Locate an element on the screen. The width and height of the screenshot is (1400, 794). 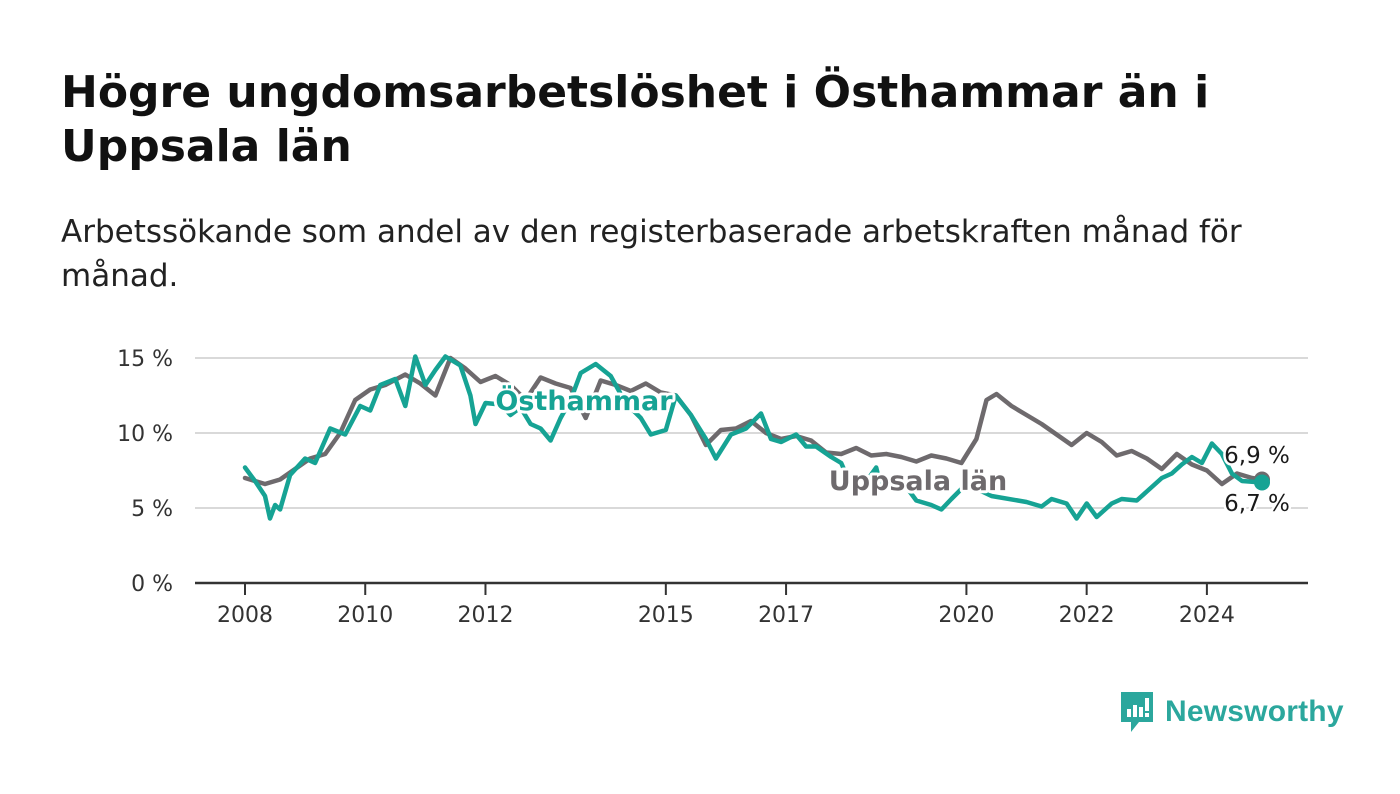
series-label: Uppsala län is located at coordinates (918, 481).